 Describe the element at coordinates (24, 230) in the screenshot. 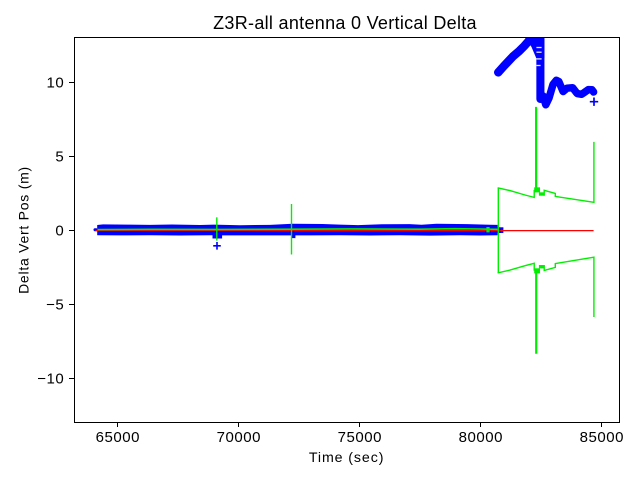

I see `svg-text: Delta Vert Pos (m)` at that location.